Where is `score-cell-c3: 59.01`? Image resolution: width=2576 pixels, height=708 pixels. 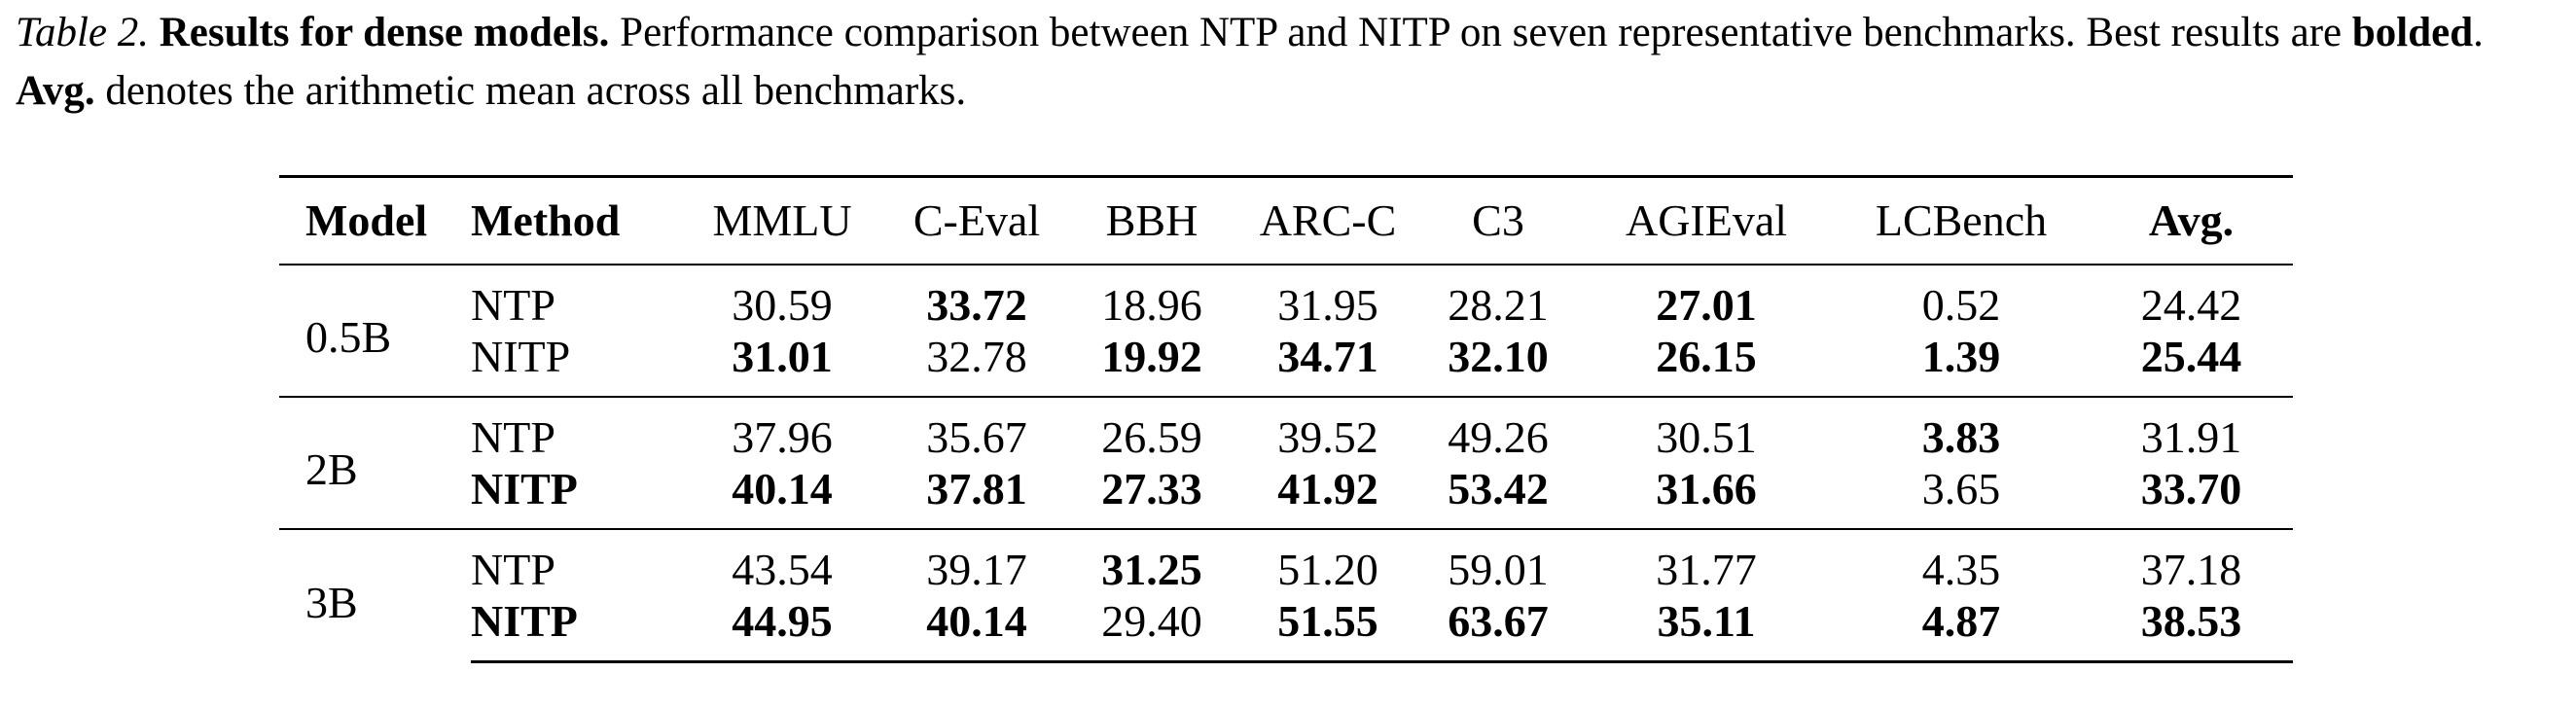
score-cell-c3: 59.01 is located at coordinates (1498, 561).